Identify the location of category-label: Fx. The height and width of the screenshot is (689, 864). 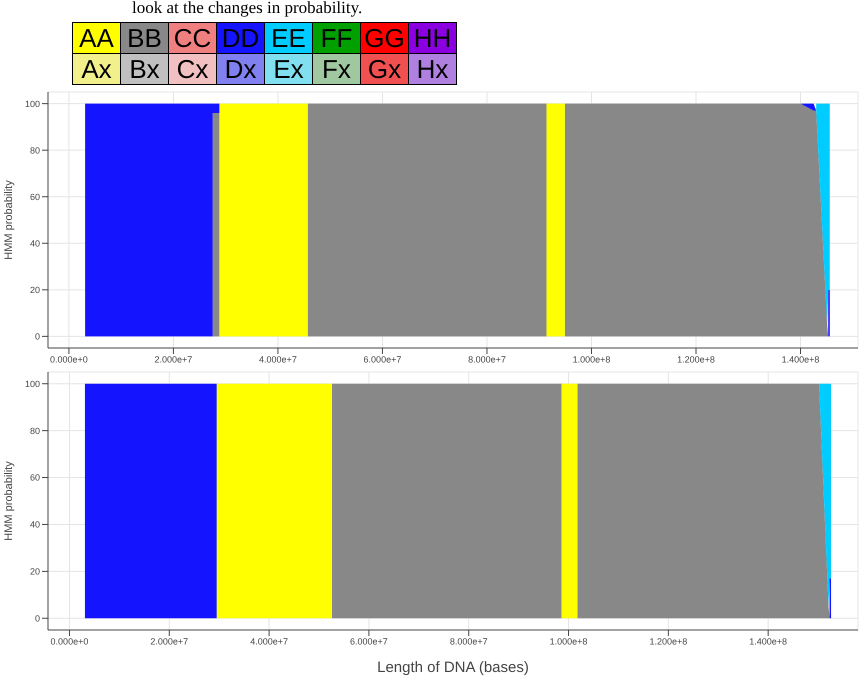
(336, 69).